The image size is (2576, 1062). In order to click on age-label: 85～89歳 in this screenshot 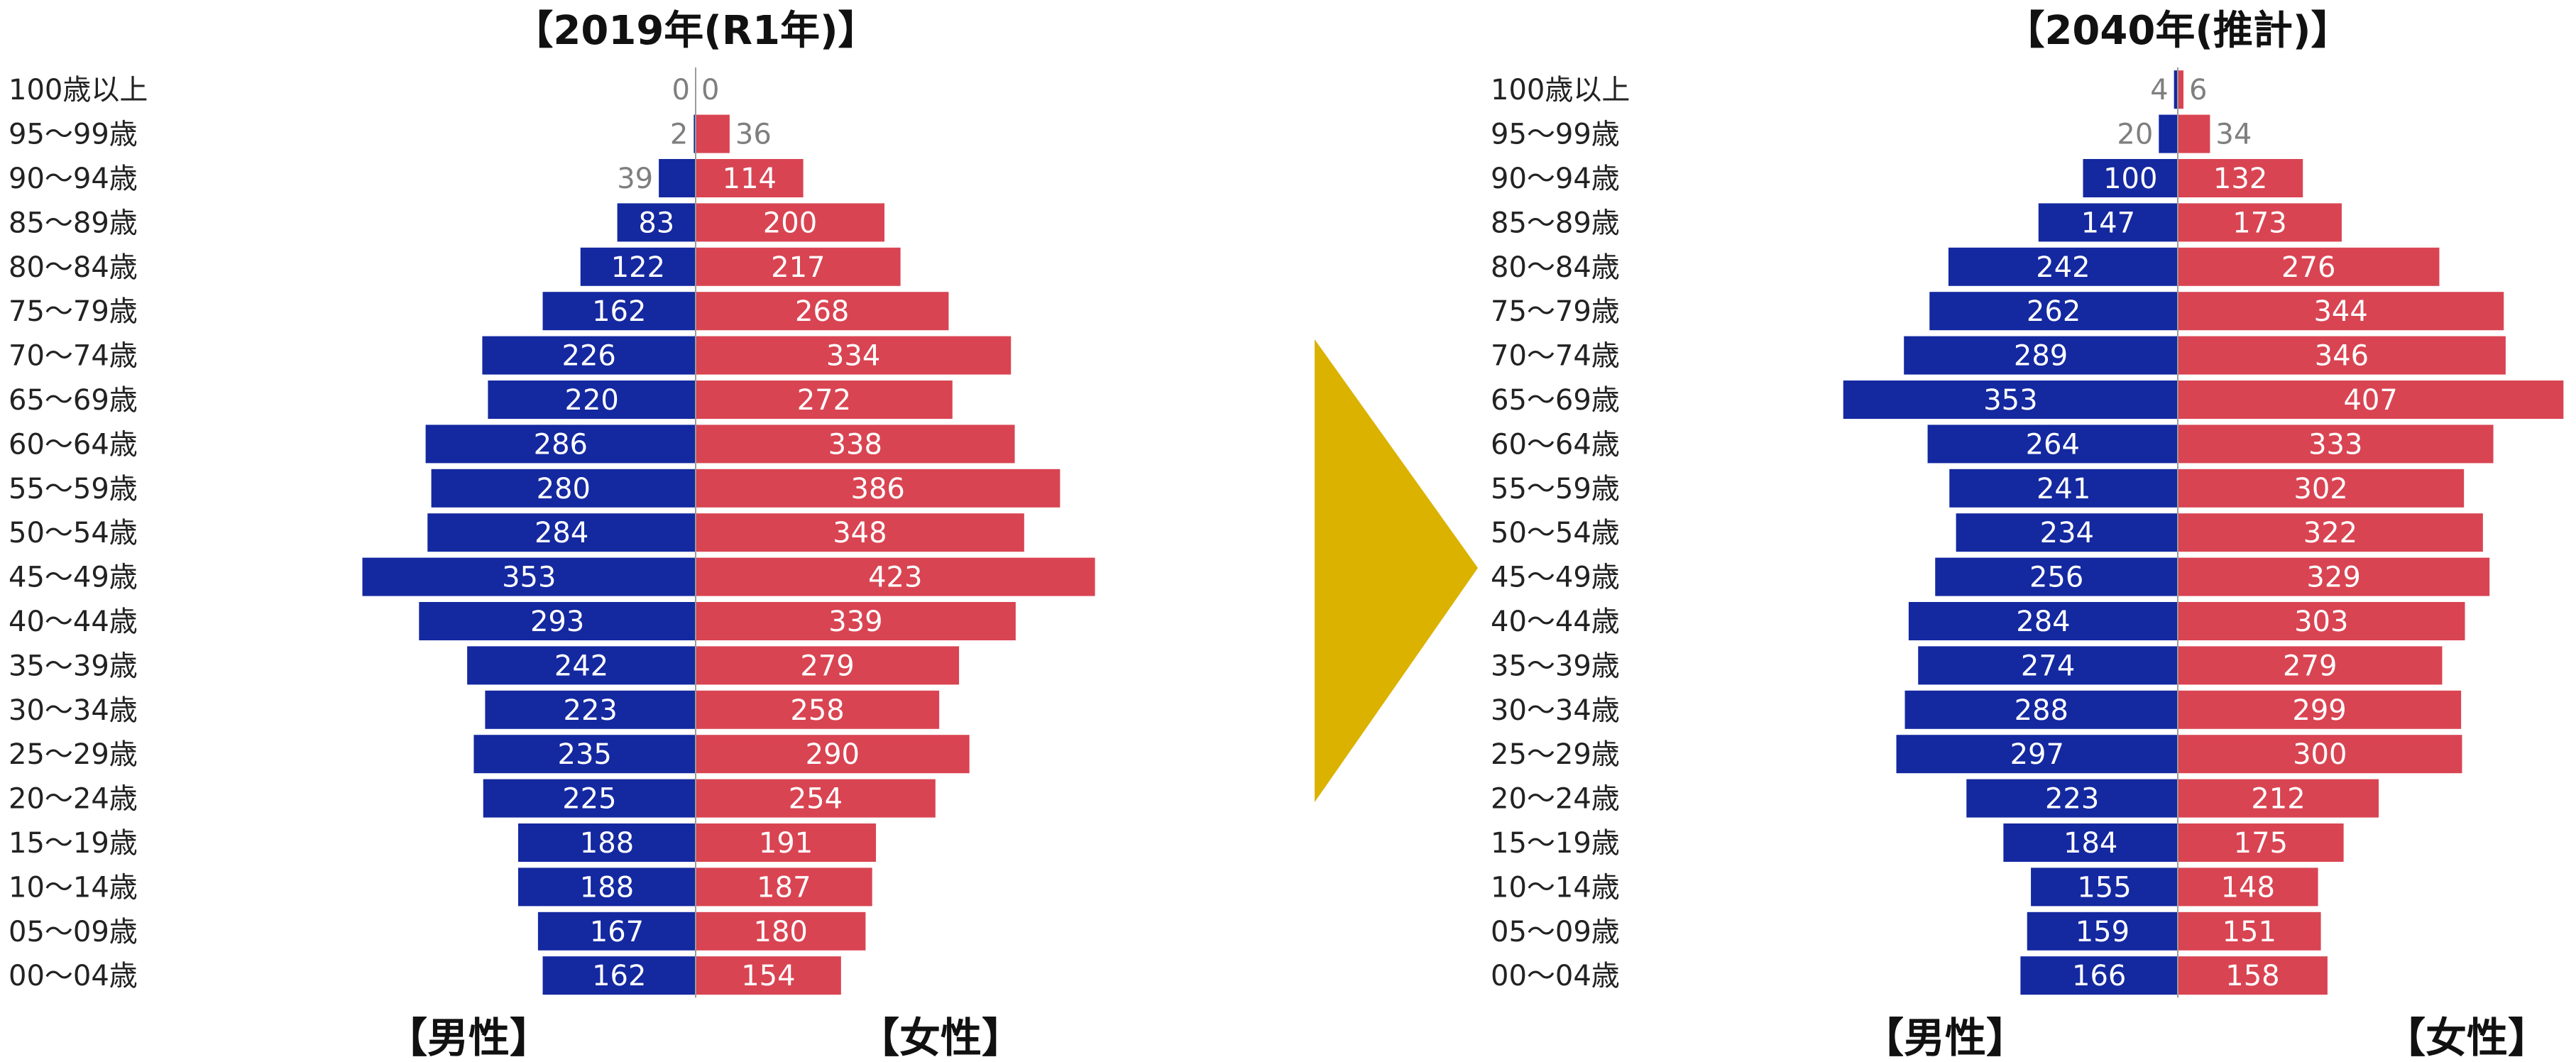, I will do `click(1555, 223)`.